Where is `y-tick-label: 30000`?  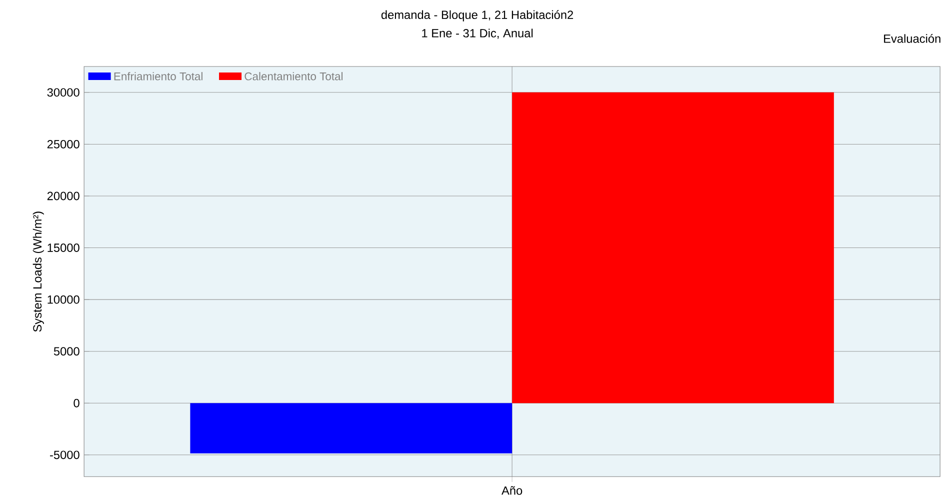 y-tick-label: 30000 is located at coordinates (63, 92).